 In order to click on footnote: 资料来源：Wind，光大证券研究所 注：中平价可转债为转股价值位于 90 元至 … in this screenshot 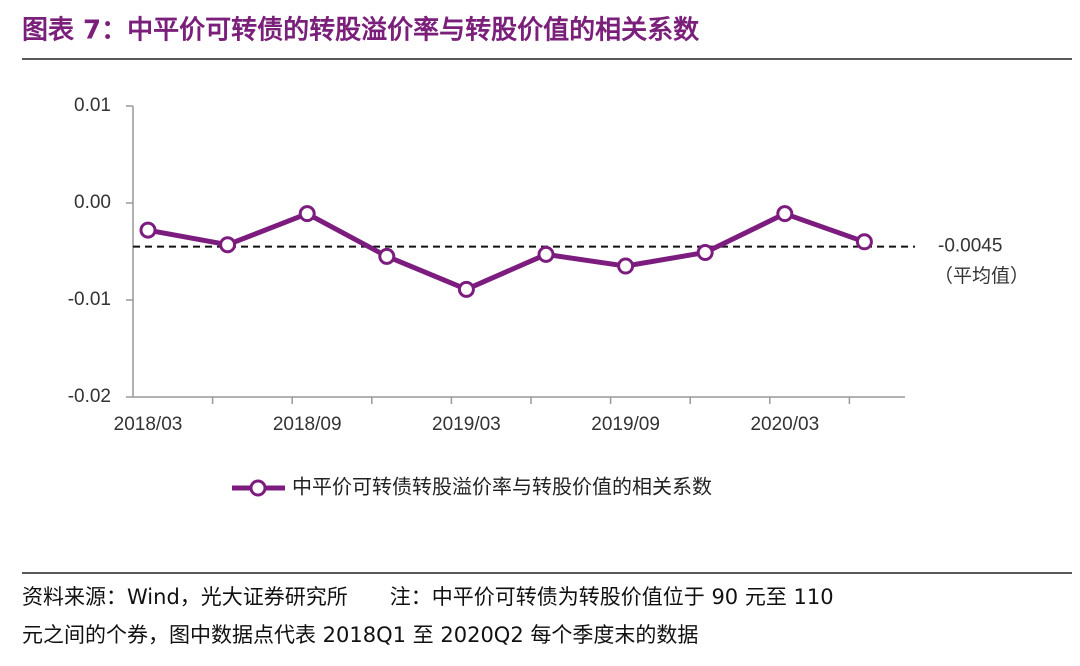, I will do `click(428, 597)`.